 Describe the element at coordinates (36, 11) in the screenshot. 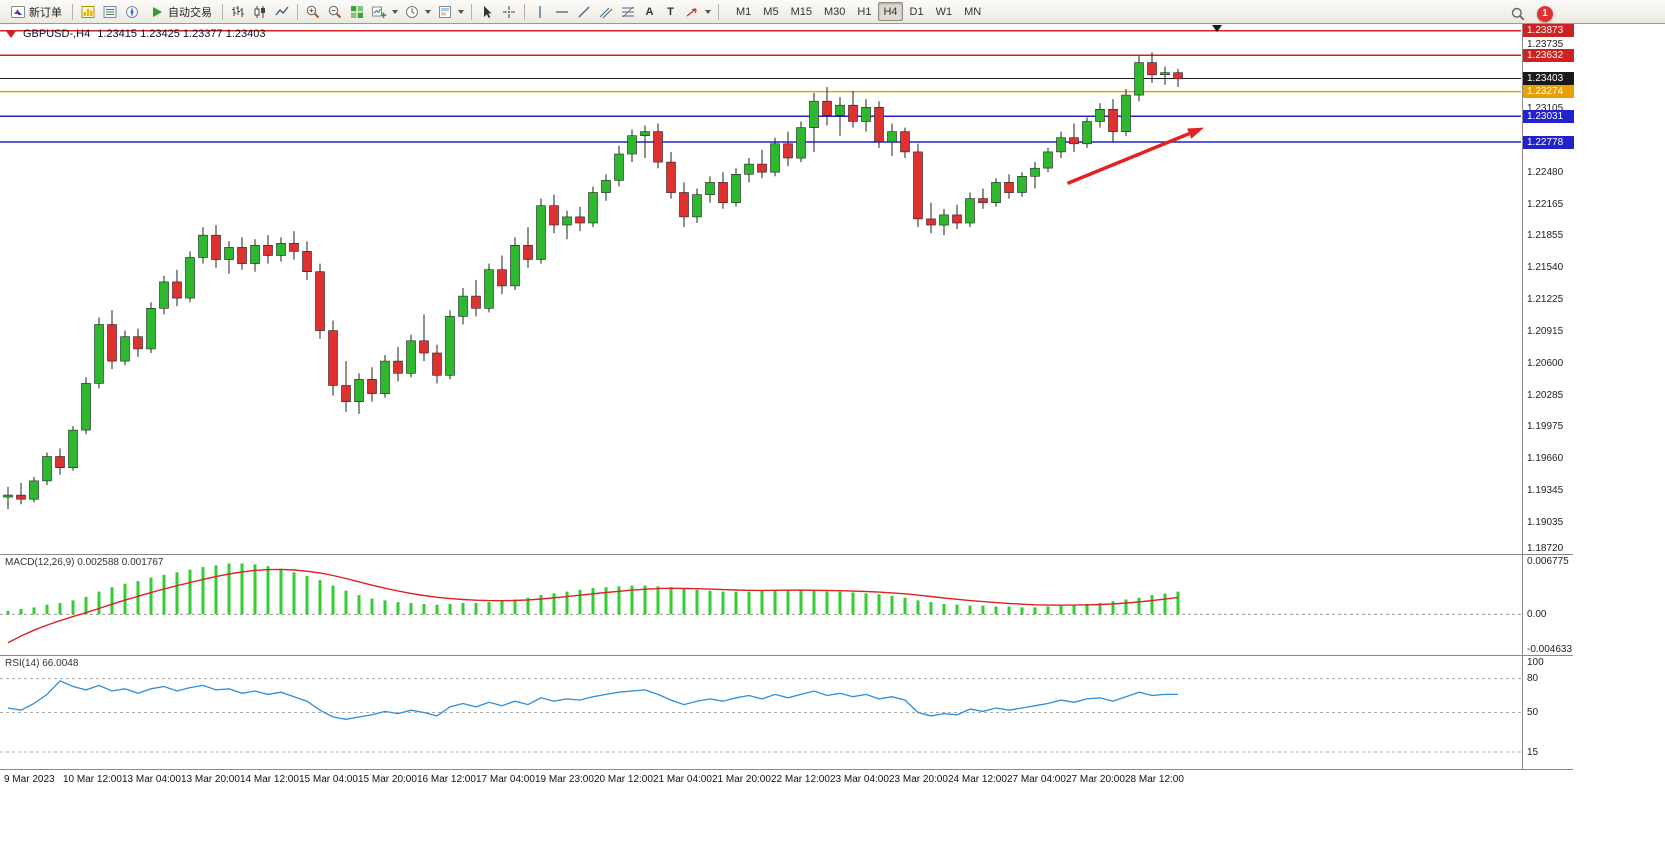

I see `new-order-button: 新订单` at that location.